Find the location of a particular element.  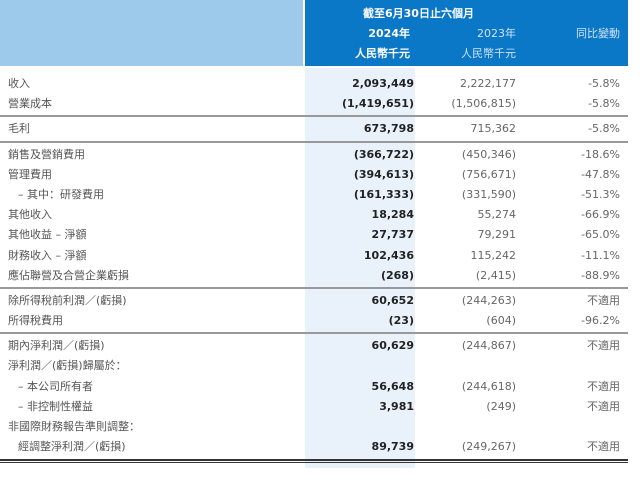

period-heading: 截至6月30日止六個月 is located at coordinates (418, 13).